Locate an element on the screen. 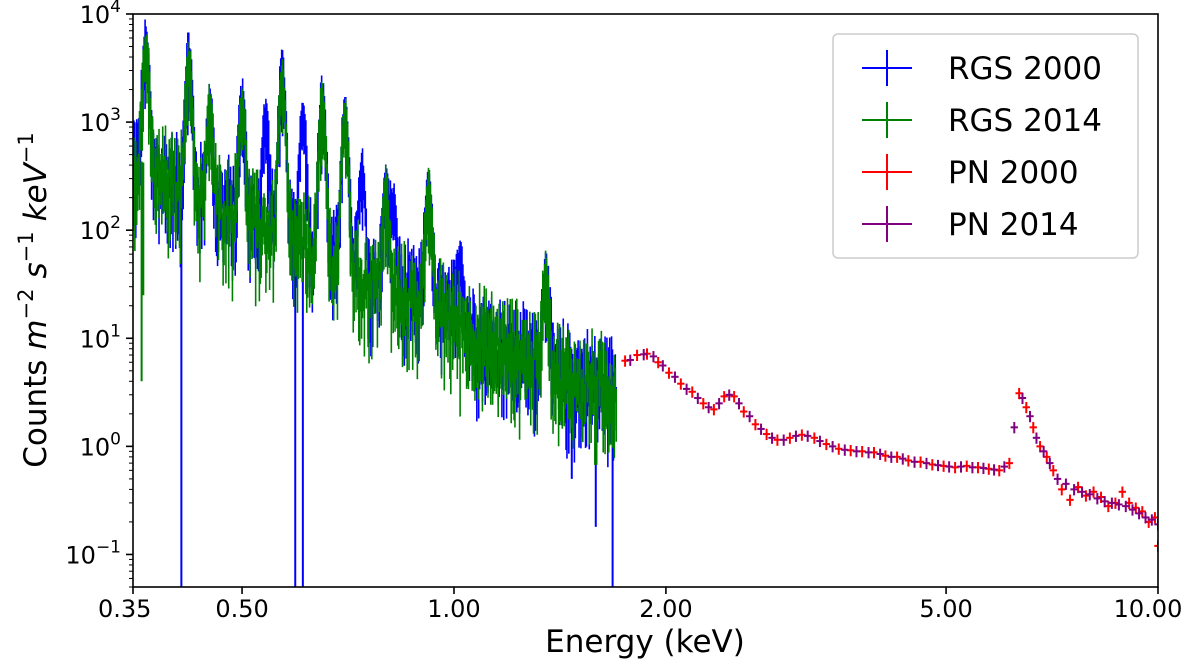 Image resolution: width=1200 pixels, height=669 pixels. y-axis: 10⁻¹ 10⁰ 10¹ 10² 10³ 10⁴ is located at coordinates (99, 294).